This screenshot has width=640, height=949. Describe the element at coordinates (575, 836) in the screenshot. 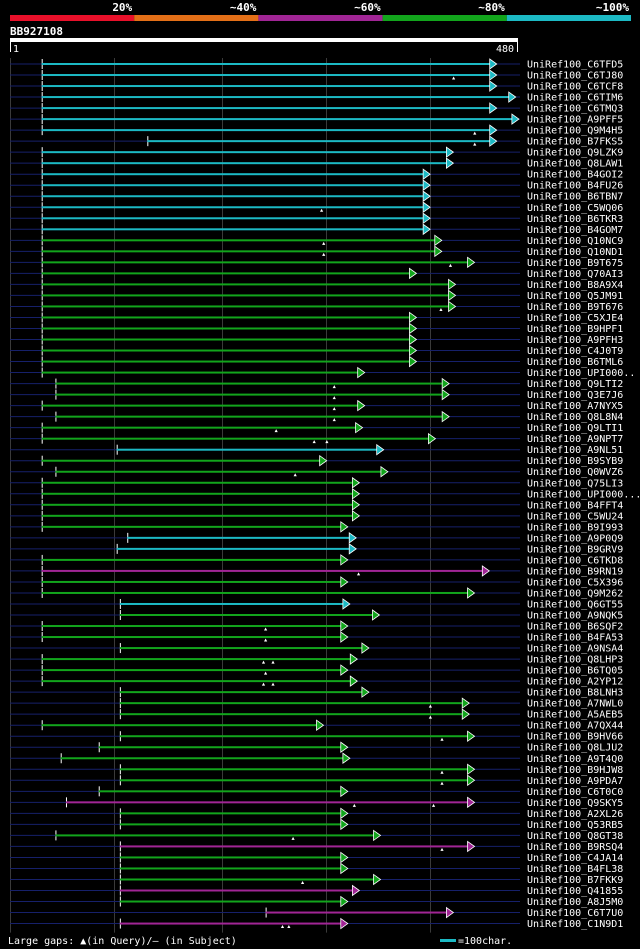

I see `hit-label: UniRef100_Q8GT38` at that location.